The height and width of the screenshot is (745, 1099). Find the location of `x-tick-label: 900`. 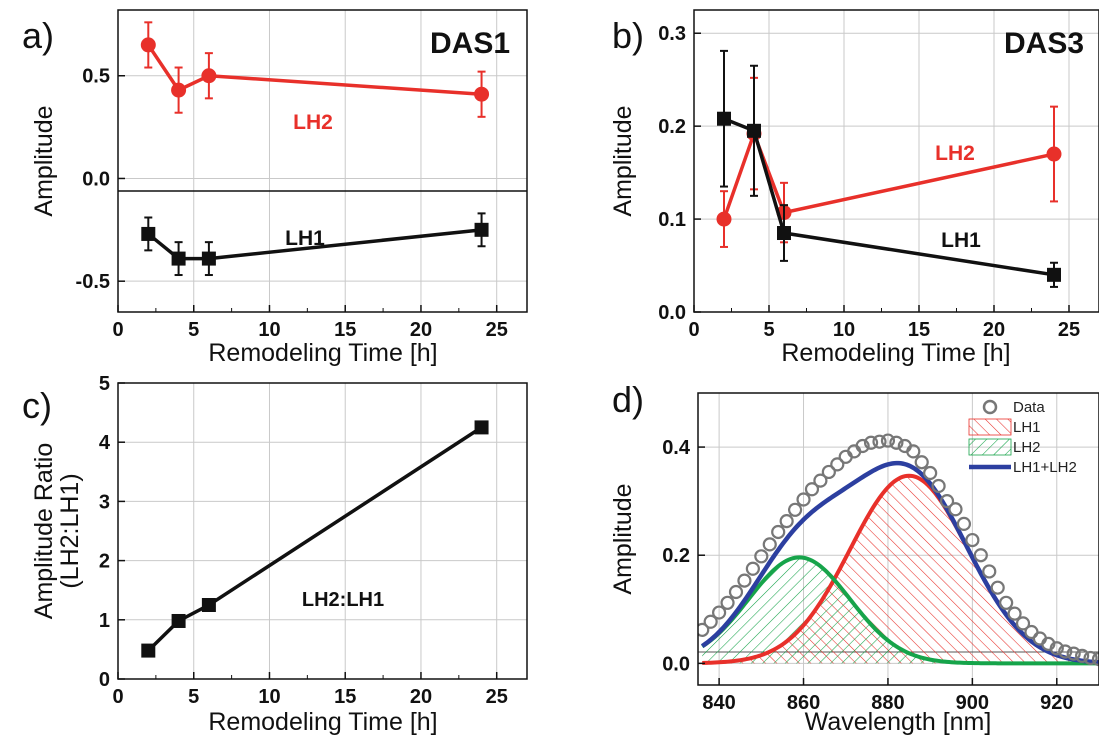

x-tick-label: 900 is located at coordinates (972, 703).